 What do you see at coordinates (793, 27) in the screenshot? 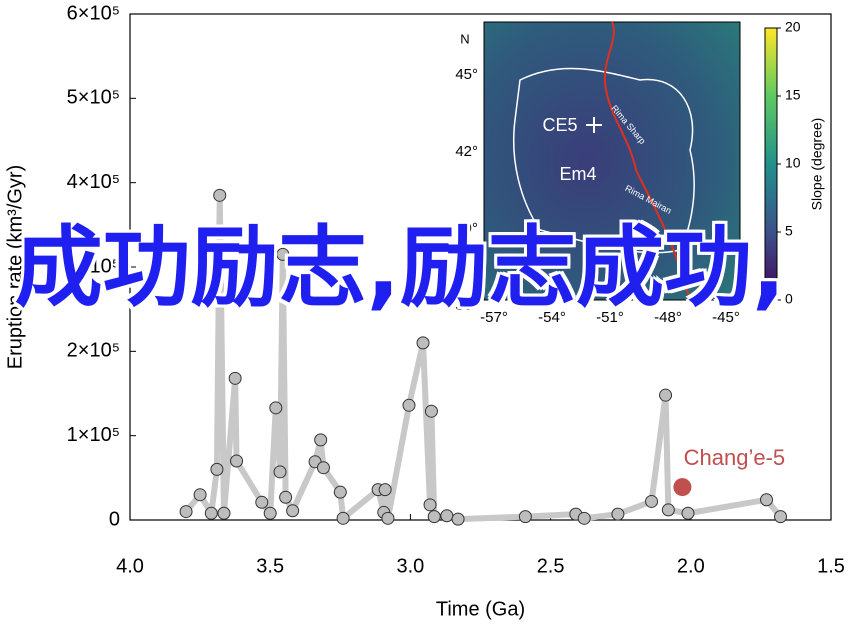
I see `colorbar-tick-label: 20` at bounding box center [793, 27].